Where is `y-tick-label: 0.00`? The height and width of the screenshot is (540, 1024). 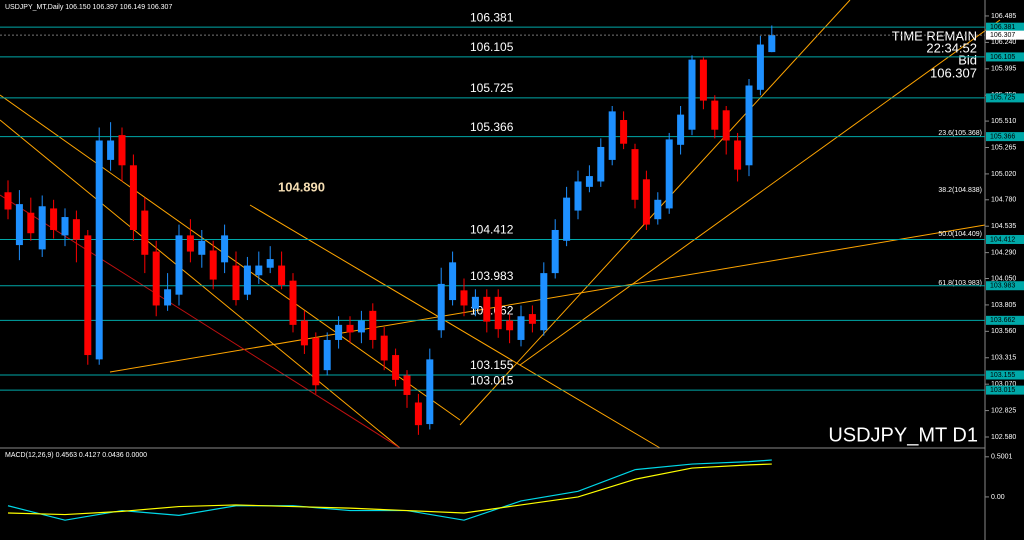 y-tick-label: 0.00 is located at coordinates (998, 497).